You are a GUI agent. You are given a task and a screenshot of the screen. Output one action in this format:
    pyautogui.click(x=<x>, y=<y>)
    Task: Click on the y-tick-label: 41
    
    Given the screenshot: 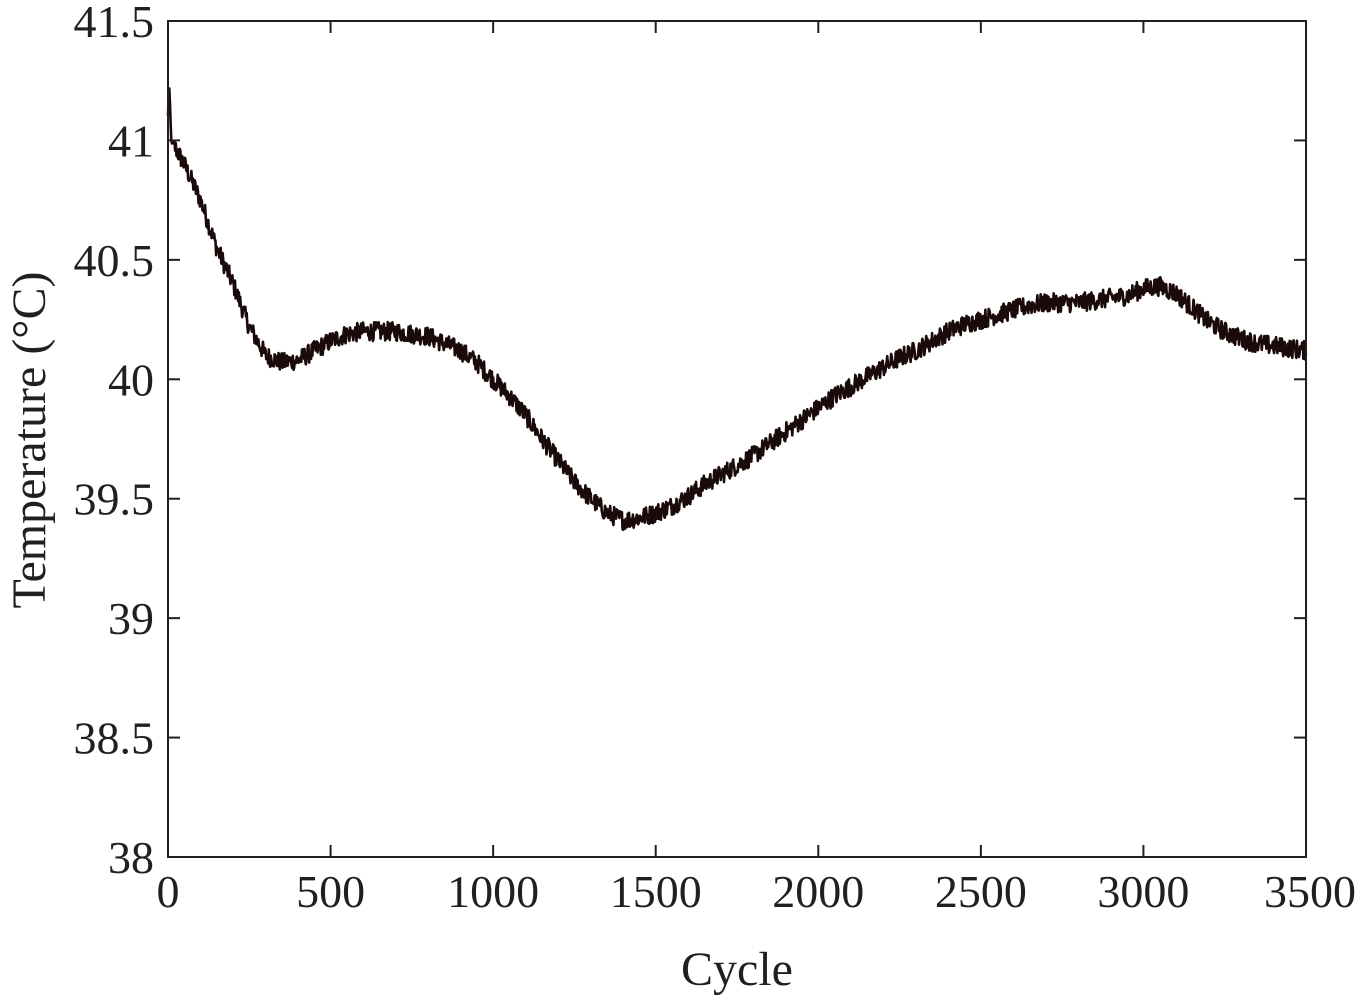 What is the action you would take?
    pyautogui.click(x=131, y=140)
    